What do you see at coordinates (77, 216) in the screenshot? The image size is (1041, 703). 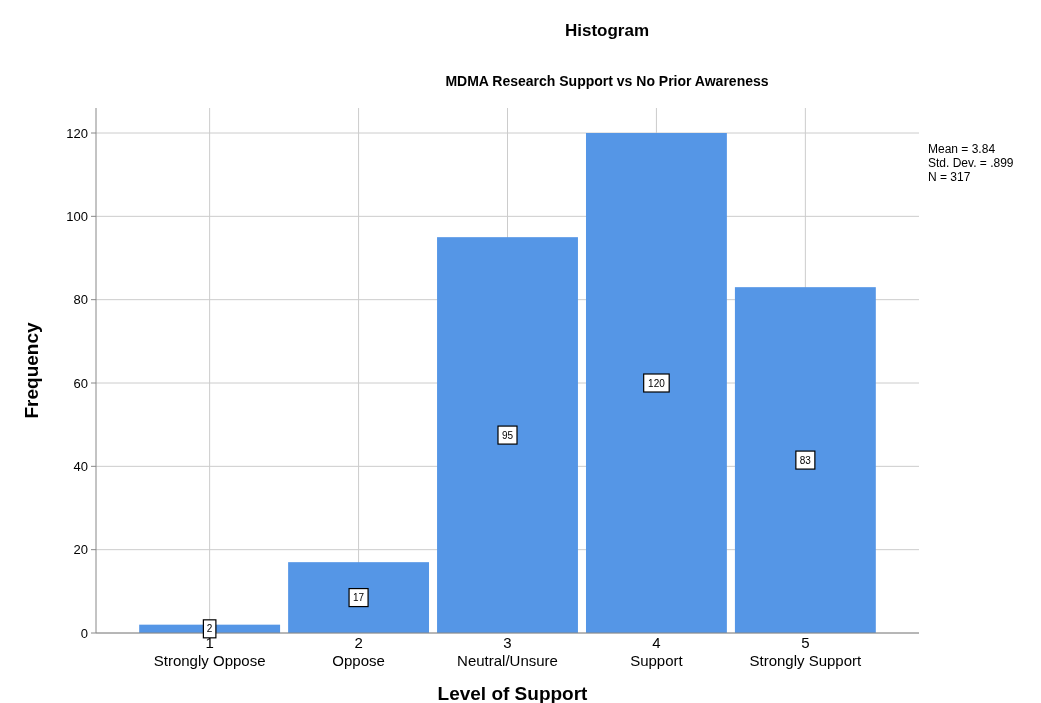 I see `y-tick-label: 100` at bounding box center [77, 216].